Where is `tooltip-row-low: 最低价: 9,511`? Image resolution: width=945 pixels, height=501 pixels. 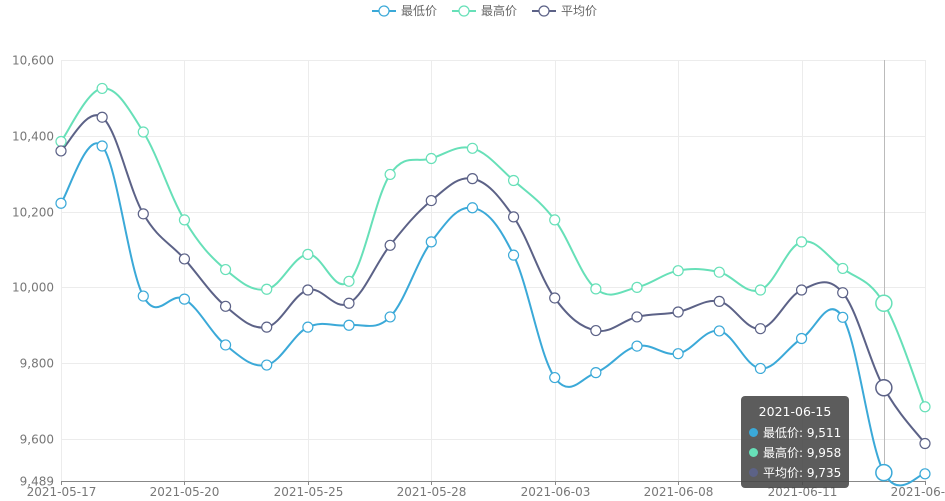
tooltip-row-low: 最低价: 9,511 is located at coordinates (795, 433).